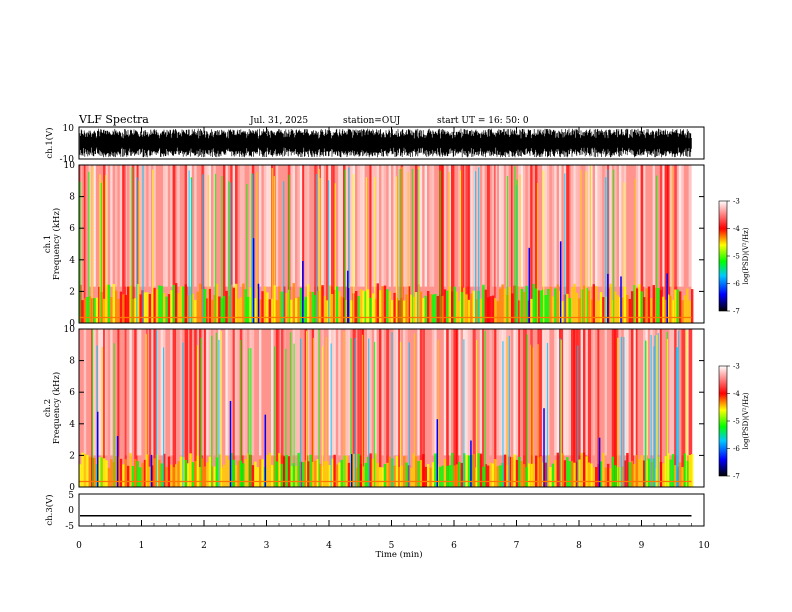  I want to click on ch2-colorbar-tick-label: -4, so click(736, 394).